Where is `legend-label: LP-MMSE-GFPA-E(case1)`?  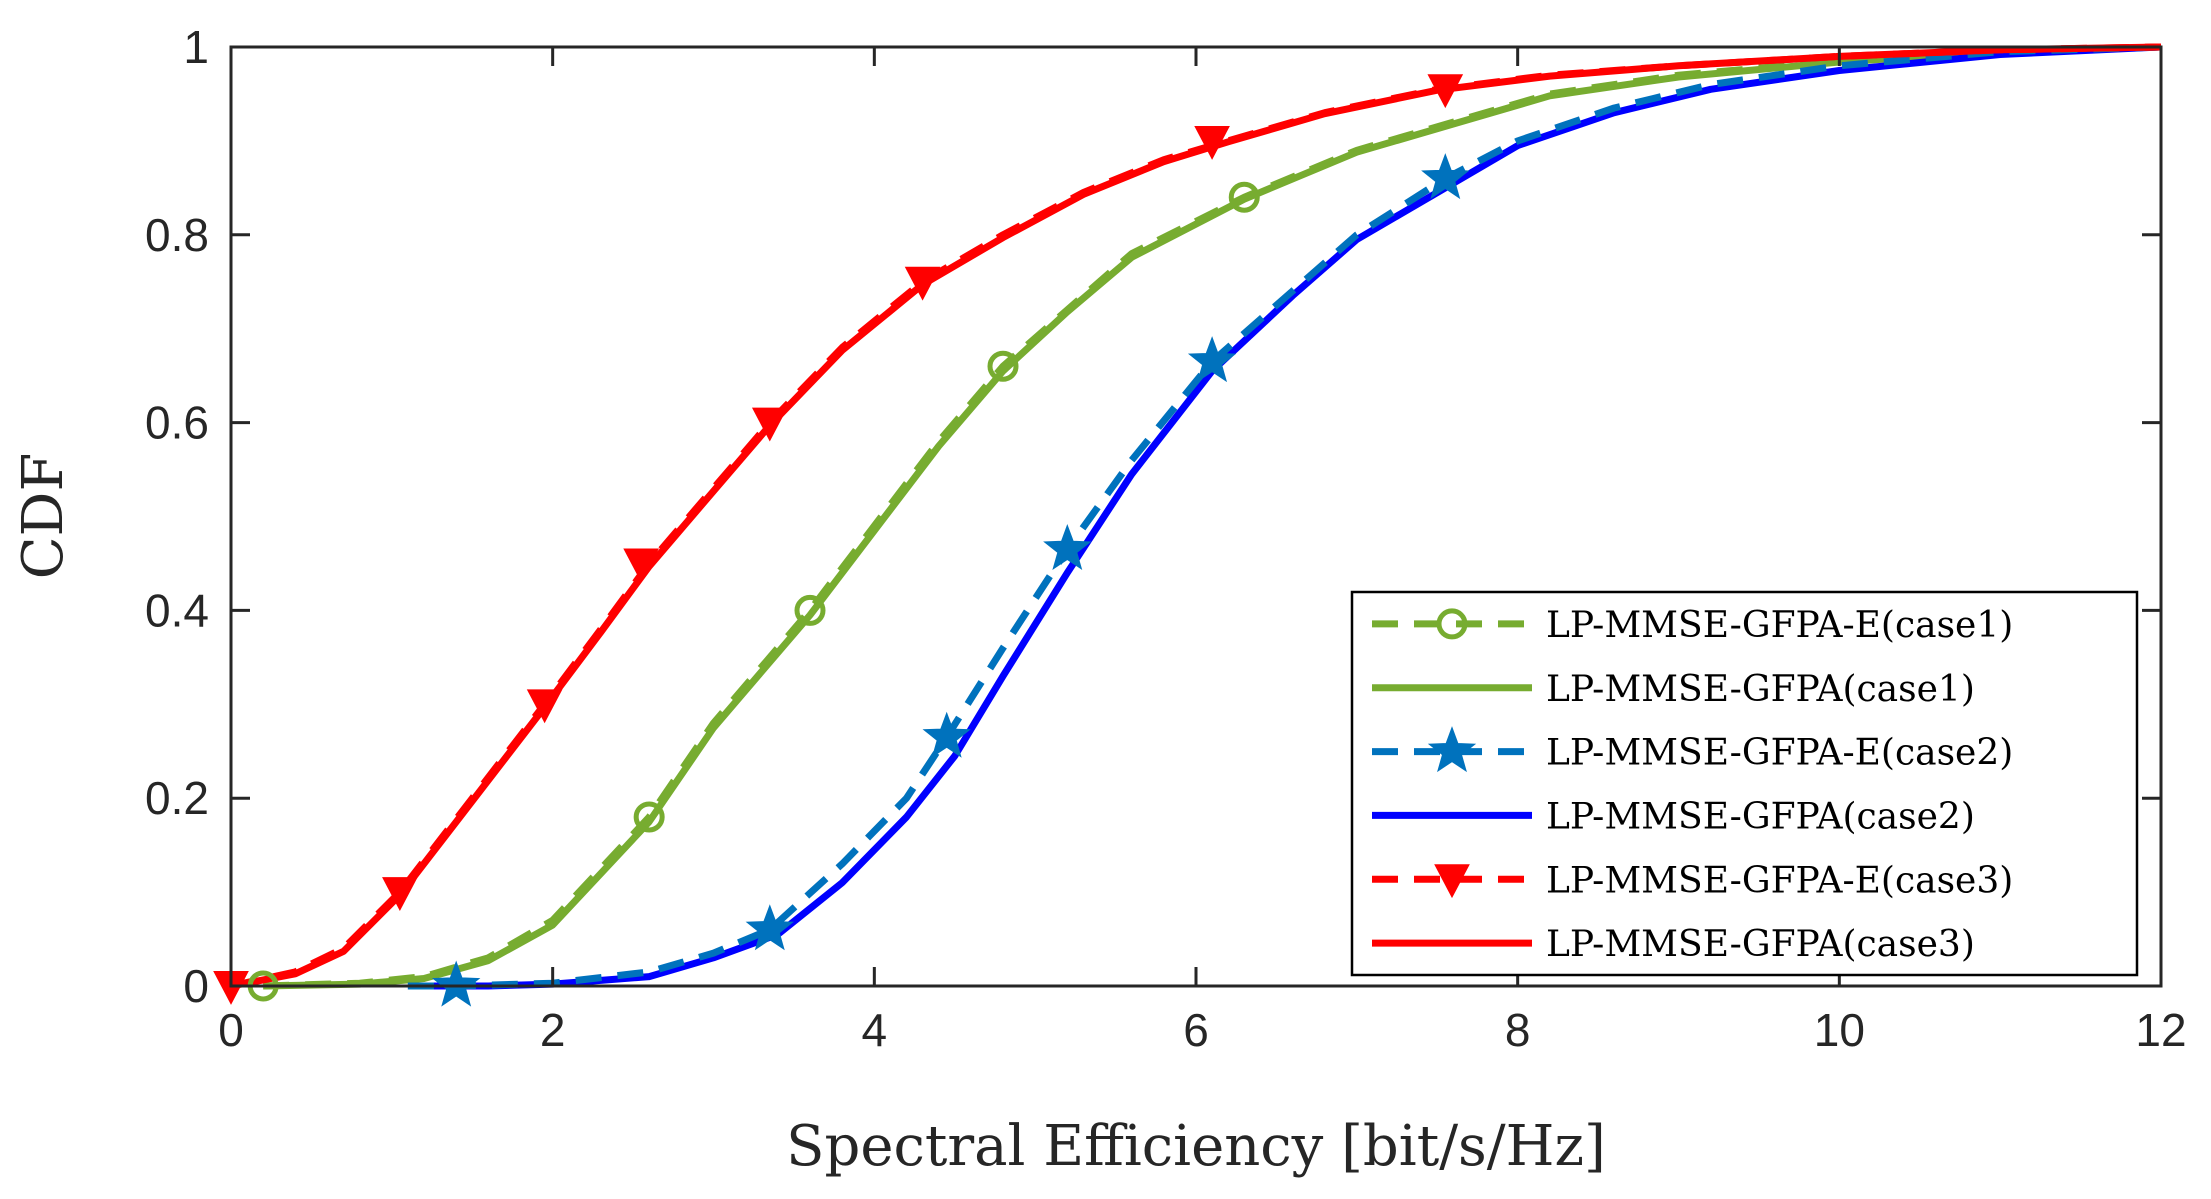 legend-label: LP-MMSE-GFPA-E(case1) is located at coordinates (1779, 625).